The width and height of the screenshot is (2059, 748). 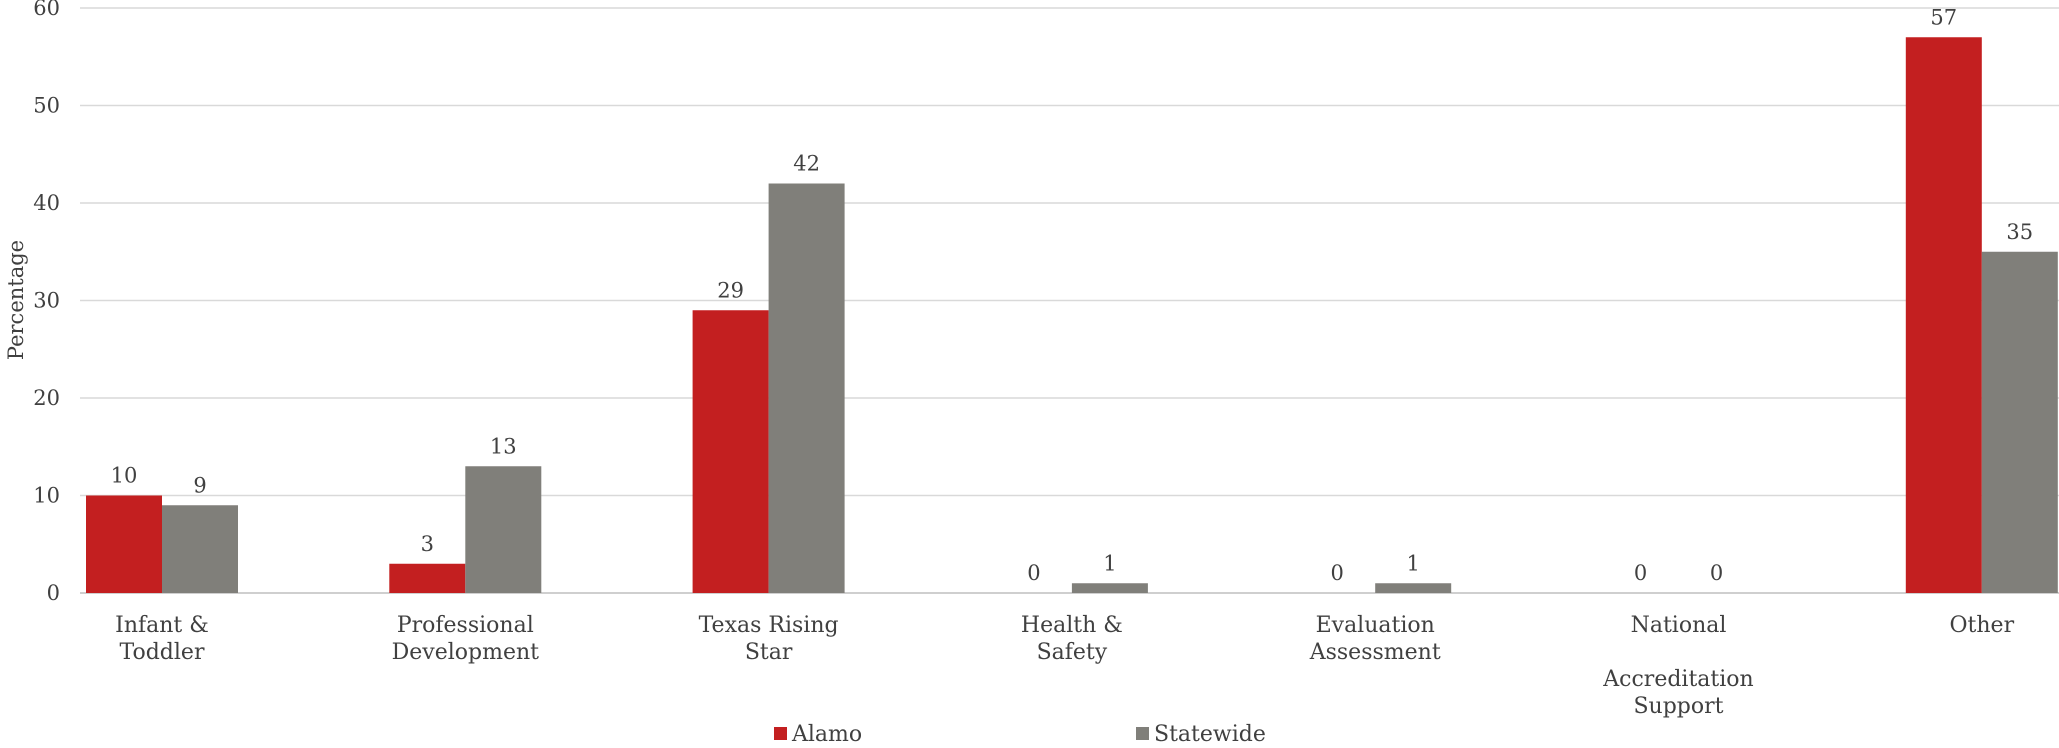 What do you see at coordinates (1210, 734) in the screenshot?
I see `legend-label-statewide: Statewide` at bounding box center [1210, 734].